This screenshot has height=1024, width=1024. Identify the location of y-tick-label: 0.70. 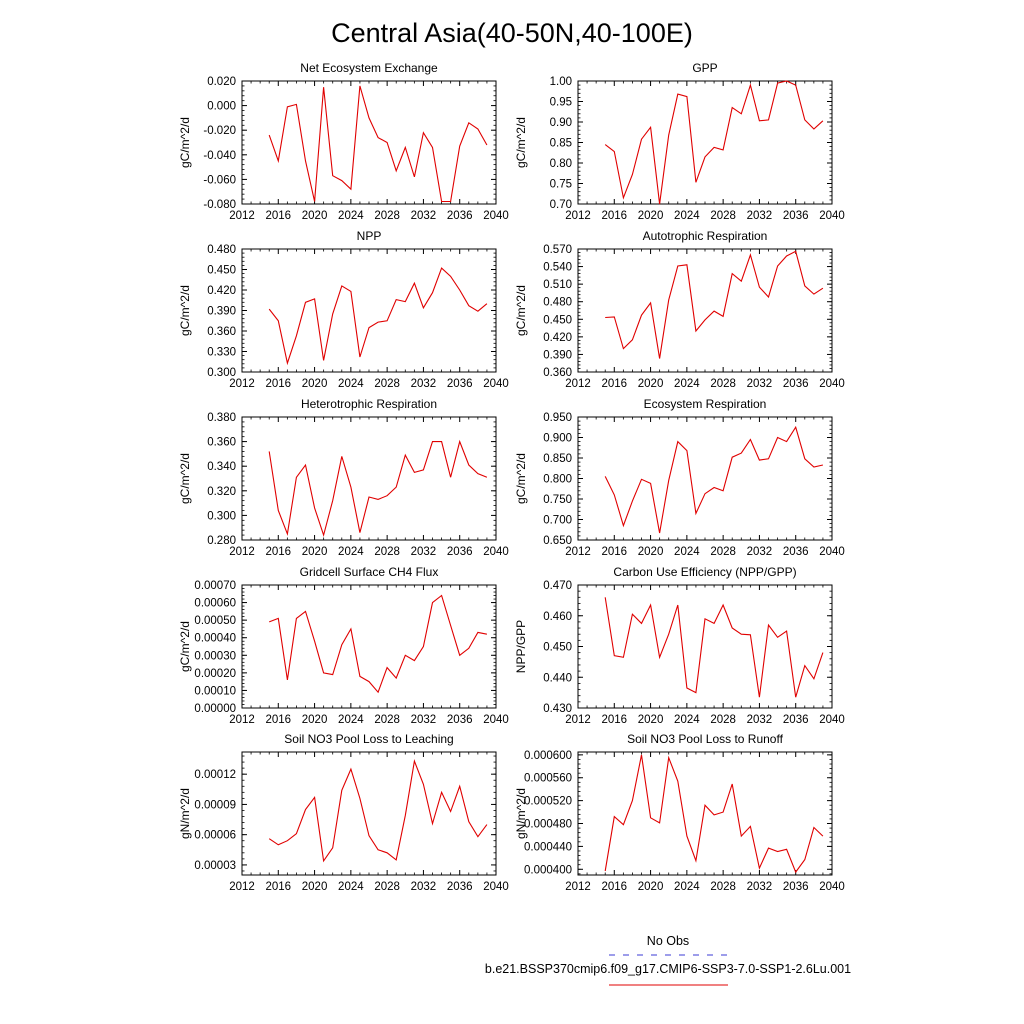
(561, 205).